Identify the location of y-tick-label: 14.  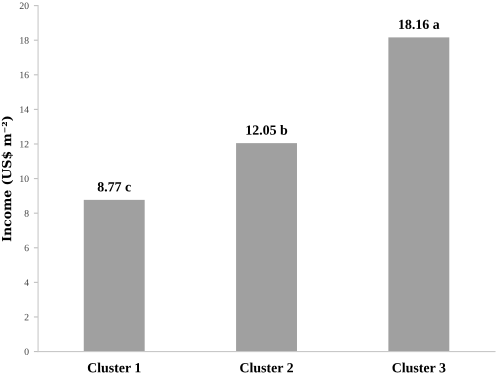
(24, 109).